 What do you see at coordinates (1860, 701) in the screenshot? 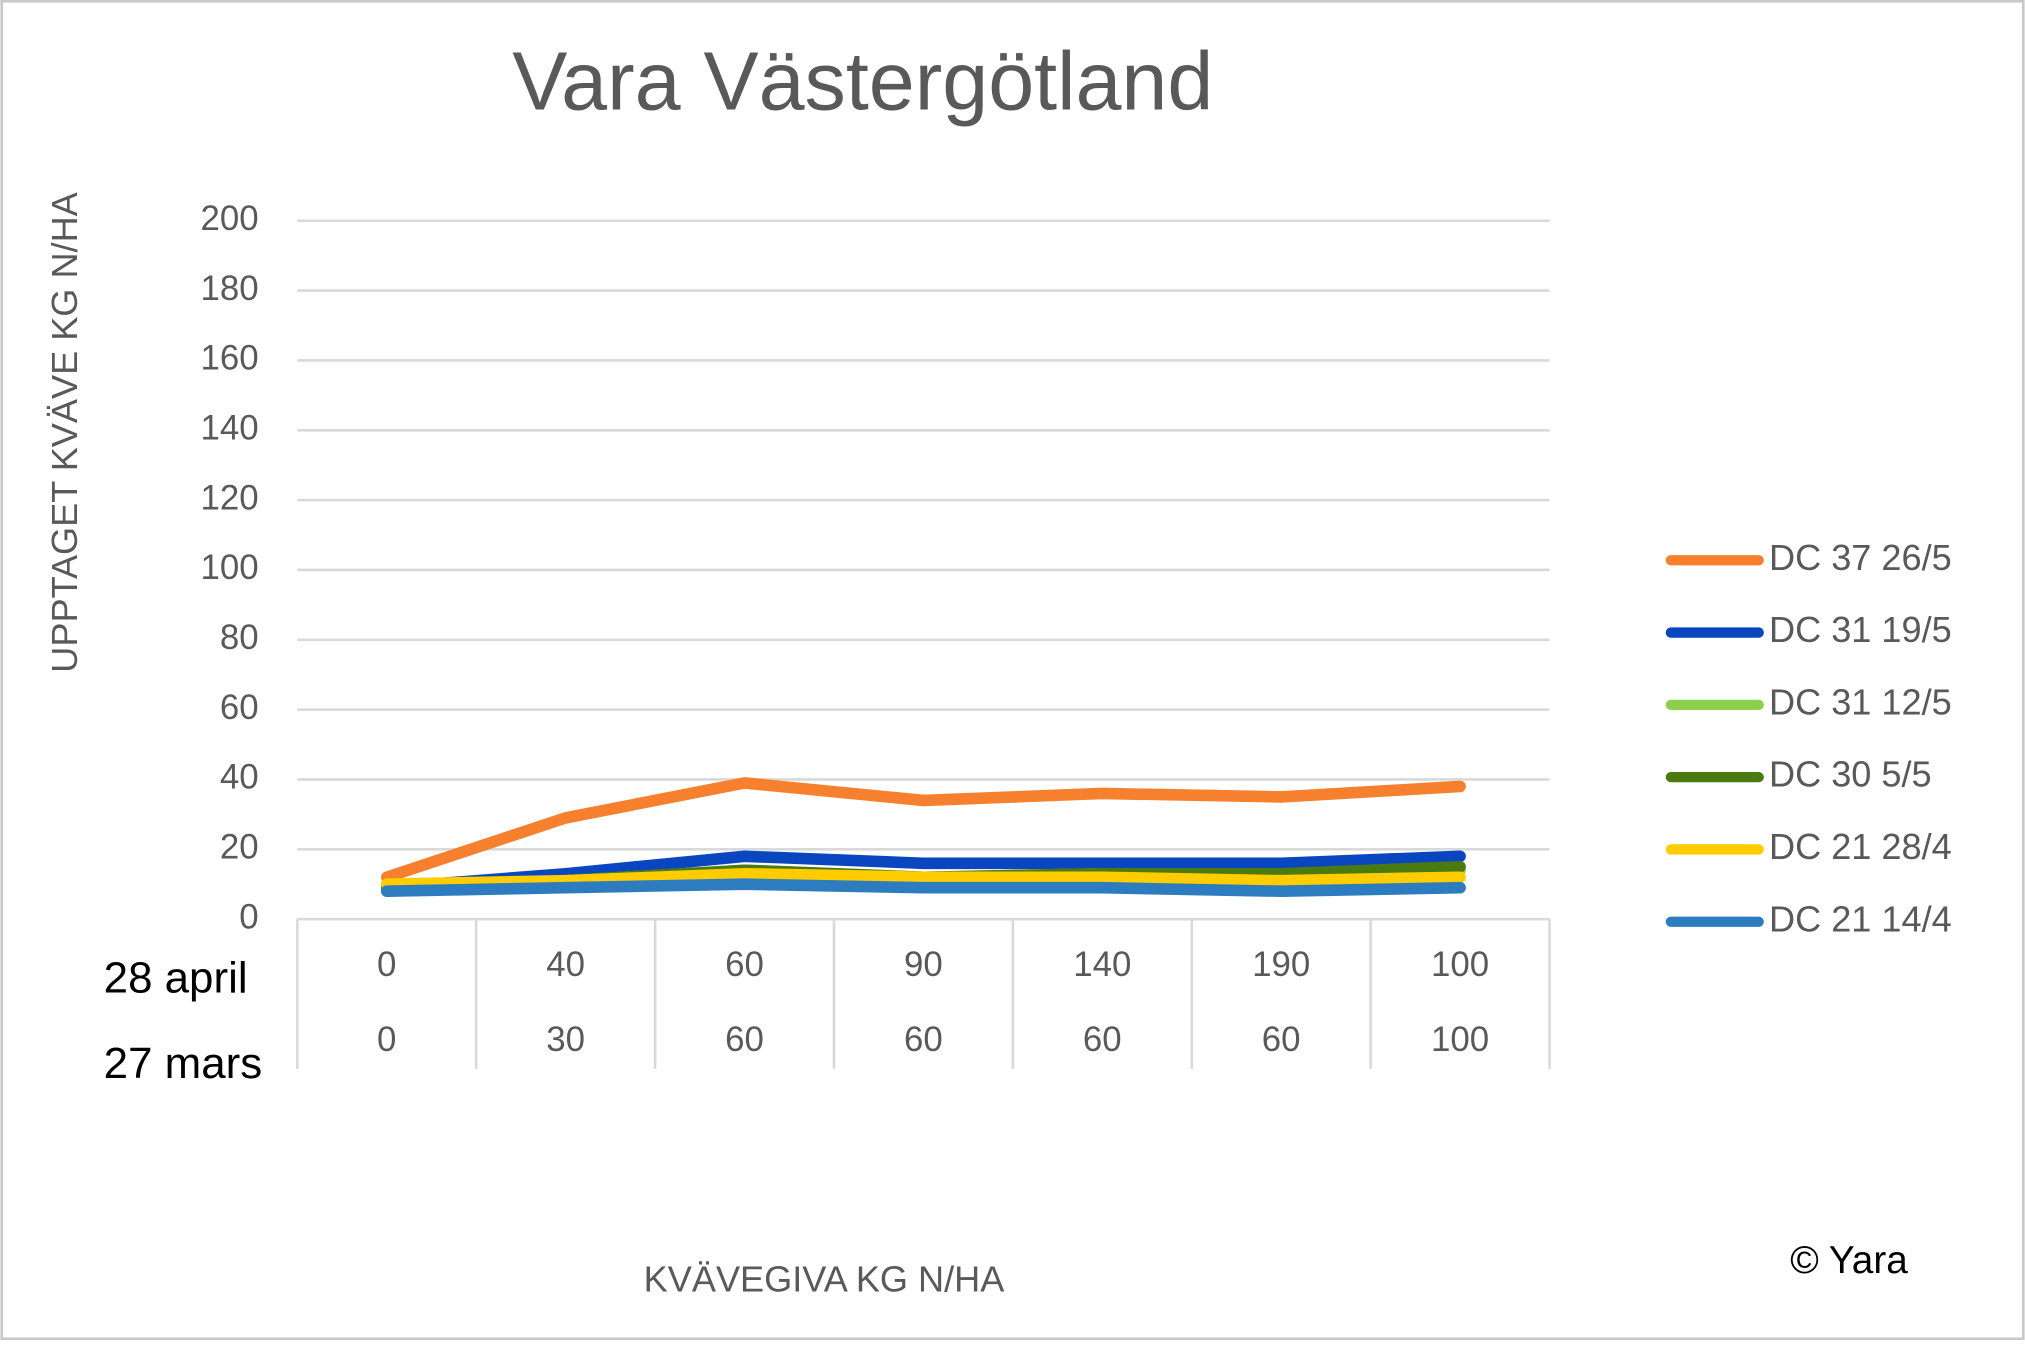
I see `legend-label: DC 31 12/5` at bounding box center [1860, 701].